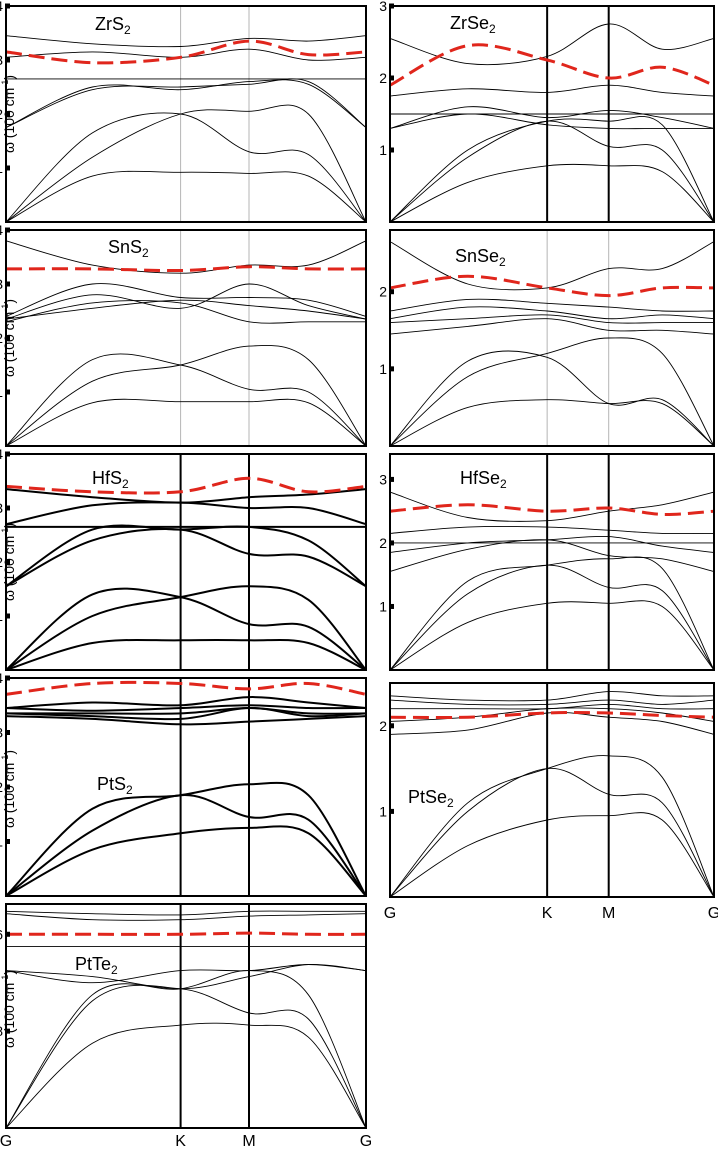 This screenshot has width=718, height=1149. I want to click on panel-title: HfSe2, so click(483, 479).